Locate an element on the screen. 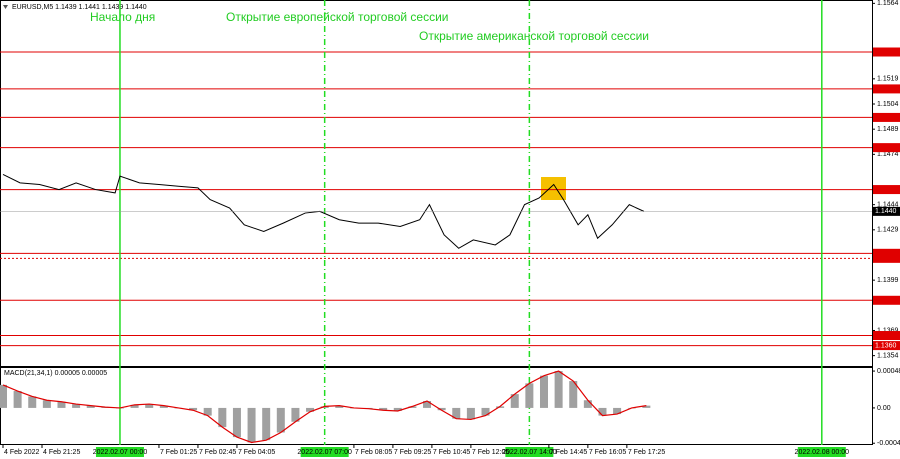 Image resolution: width=900 pixels, height=459 pixels. y-tick-label: 0.00 is located at coordinates (884, 408).